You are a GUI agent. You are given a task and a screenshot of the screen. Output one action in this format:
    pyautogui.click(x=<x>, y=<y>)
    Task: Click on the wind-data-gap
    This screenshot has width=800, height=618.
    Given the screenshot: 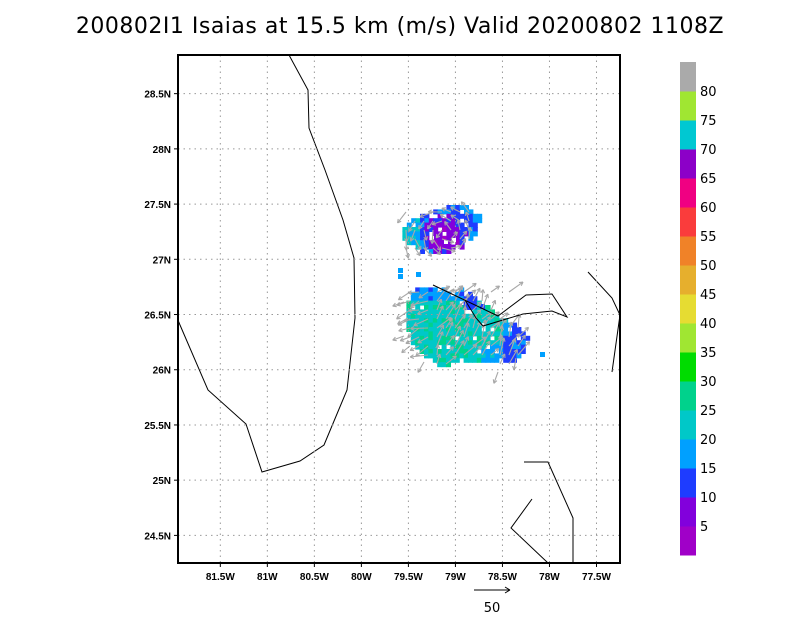 What is the action you would take?
    pyautogui.click(x=454, y=240)
    